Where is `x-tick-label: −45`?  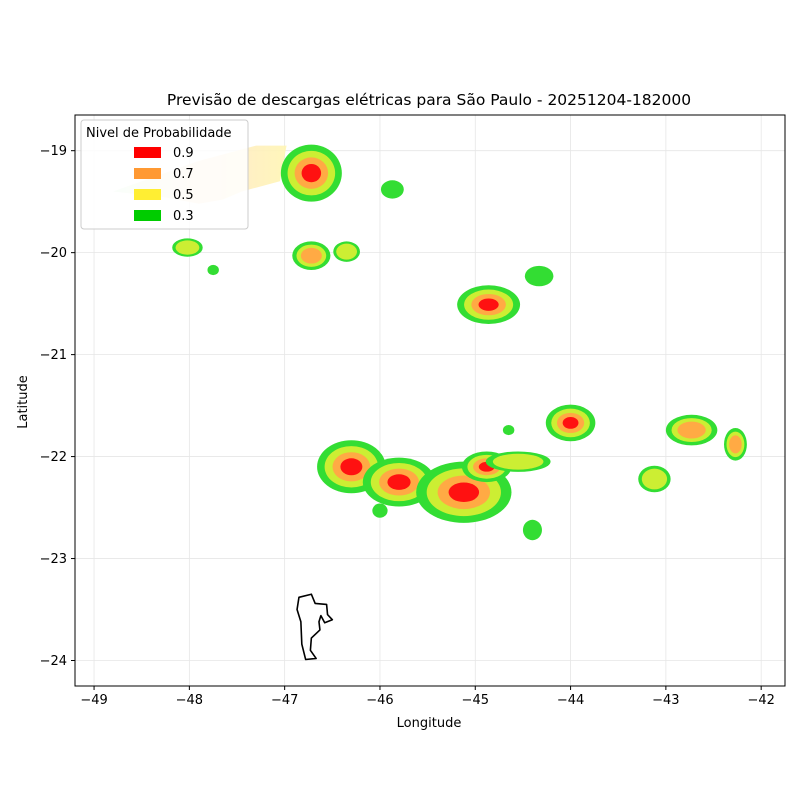
x-tick-label: −45 is located at coordinates (475, 700).